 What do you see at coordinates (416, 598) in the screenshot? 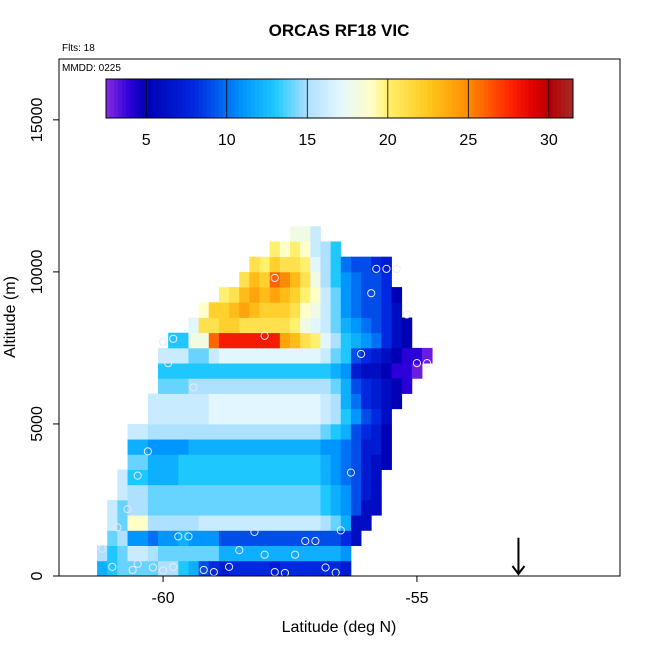
I see `x-tick-label: -55` at bounding box center [416, 598].